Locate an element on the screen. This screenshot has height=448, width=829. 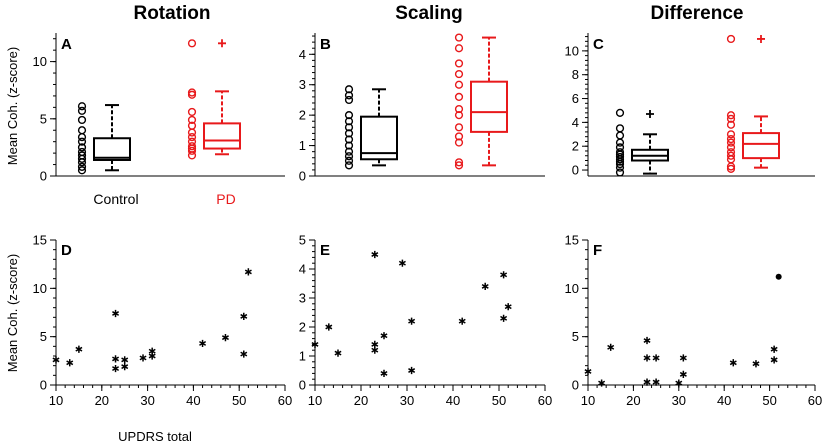
y-tick-label: 8 is located at coordinates (575, 74).